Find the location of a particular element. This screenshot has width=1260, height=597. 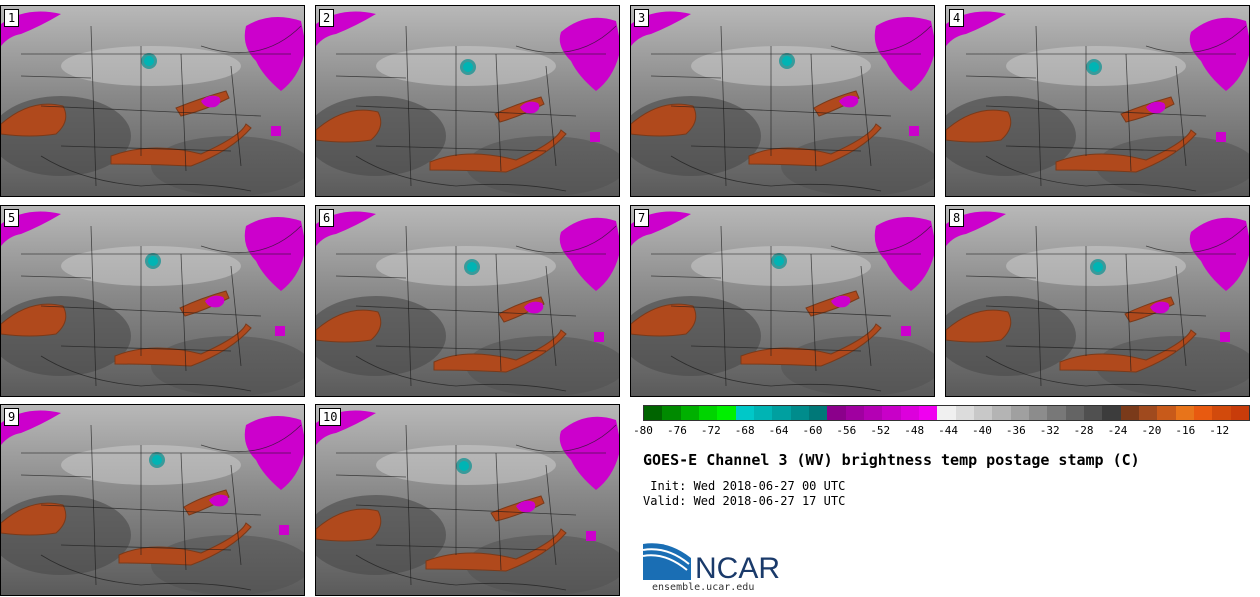

logo-text: NCAR is located at coordinates (737, 568).